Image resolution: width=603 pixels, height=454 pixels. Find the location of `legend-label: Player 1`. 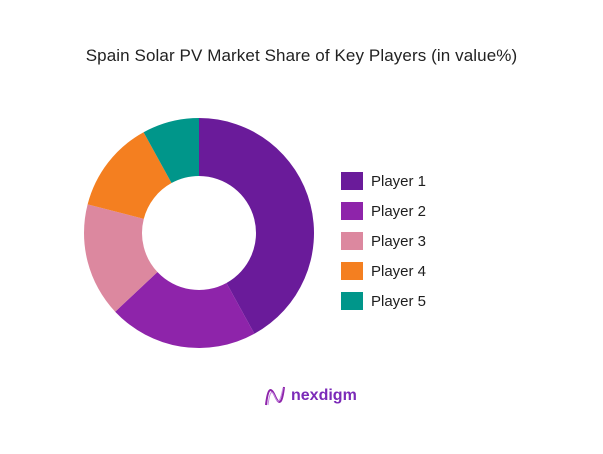

legend-label: Player 1 is located at coordinates (399, 181).